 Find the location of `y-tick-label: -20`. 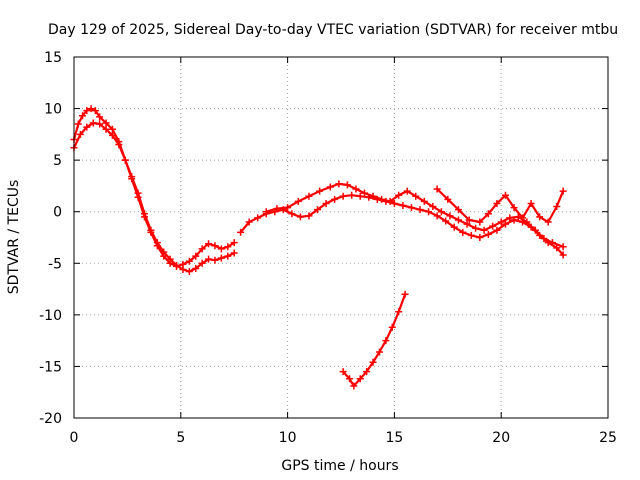

y-tick-label: -20 is located at coordinates (50, 419).